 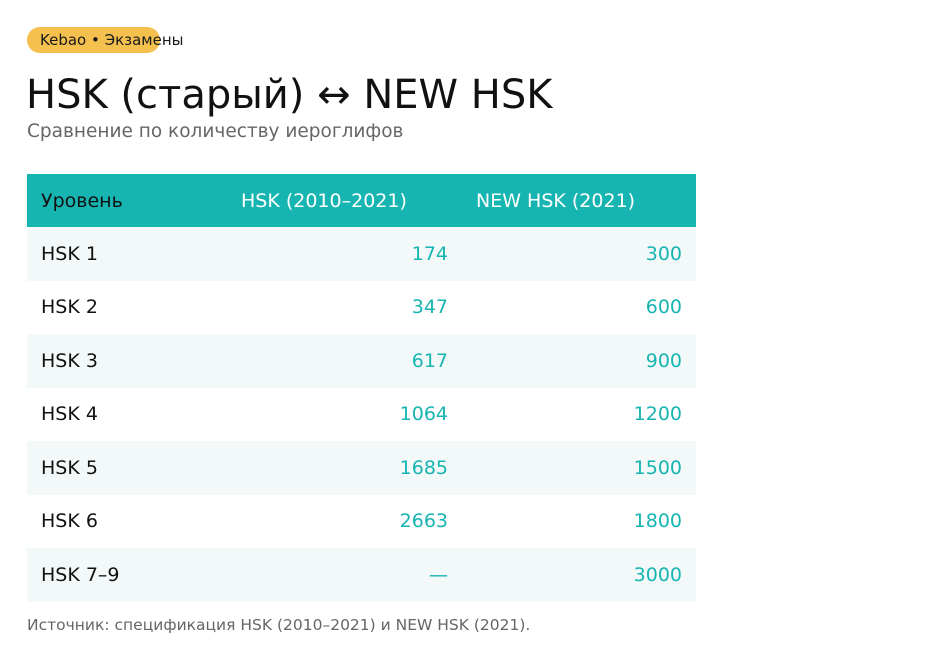 What do you see at coordinates (361, 308) in the screenshot?
I see `table-row: HSK 2 347 600` at bounding box center [361, 308].